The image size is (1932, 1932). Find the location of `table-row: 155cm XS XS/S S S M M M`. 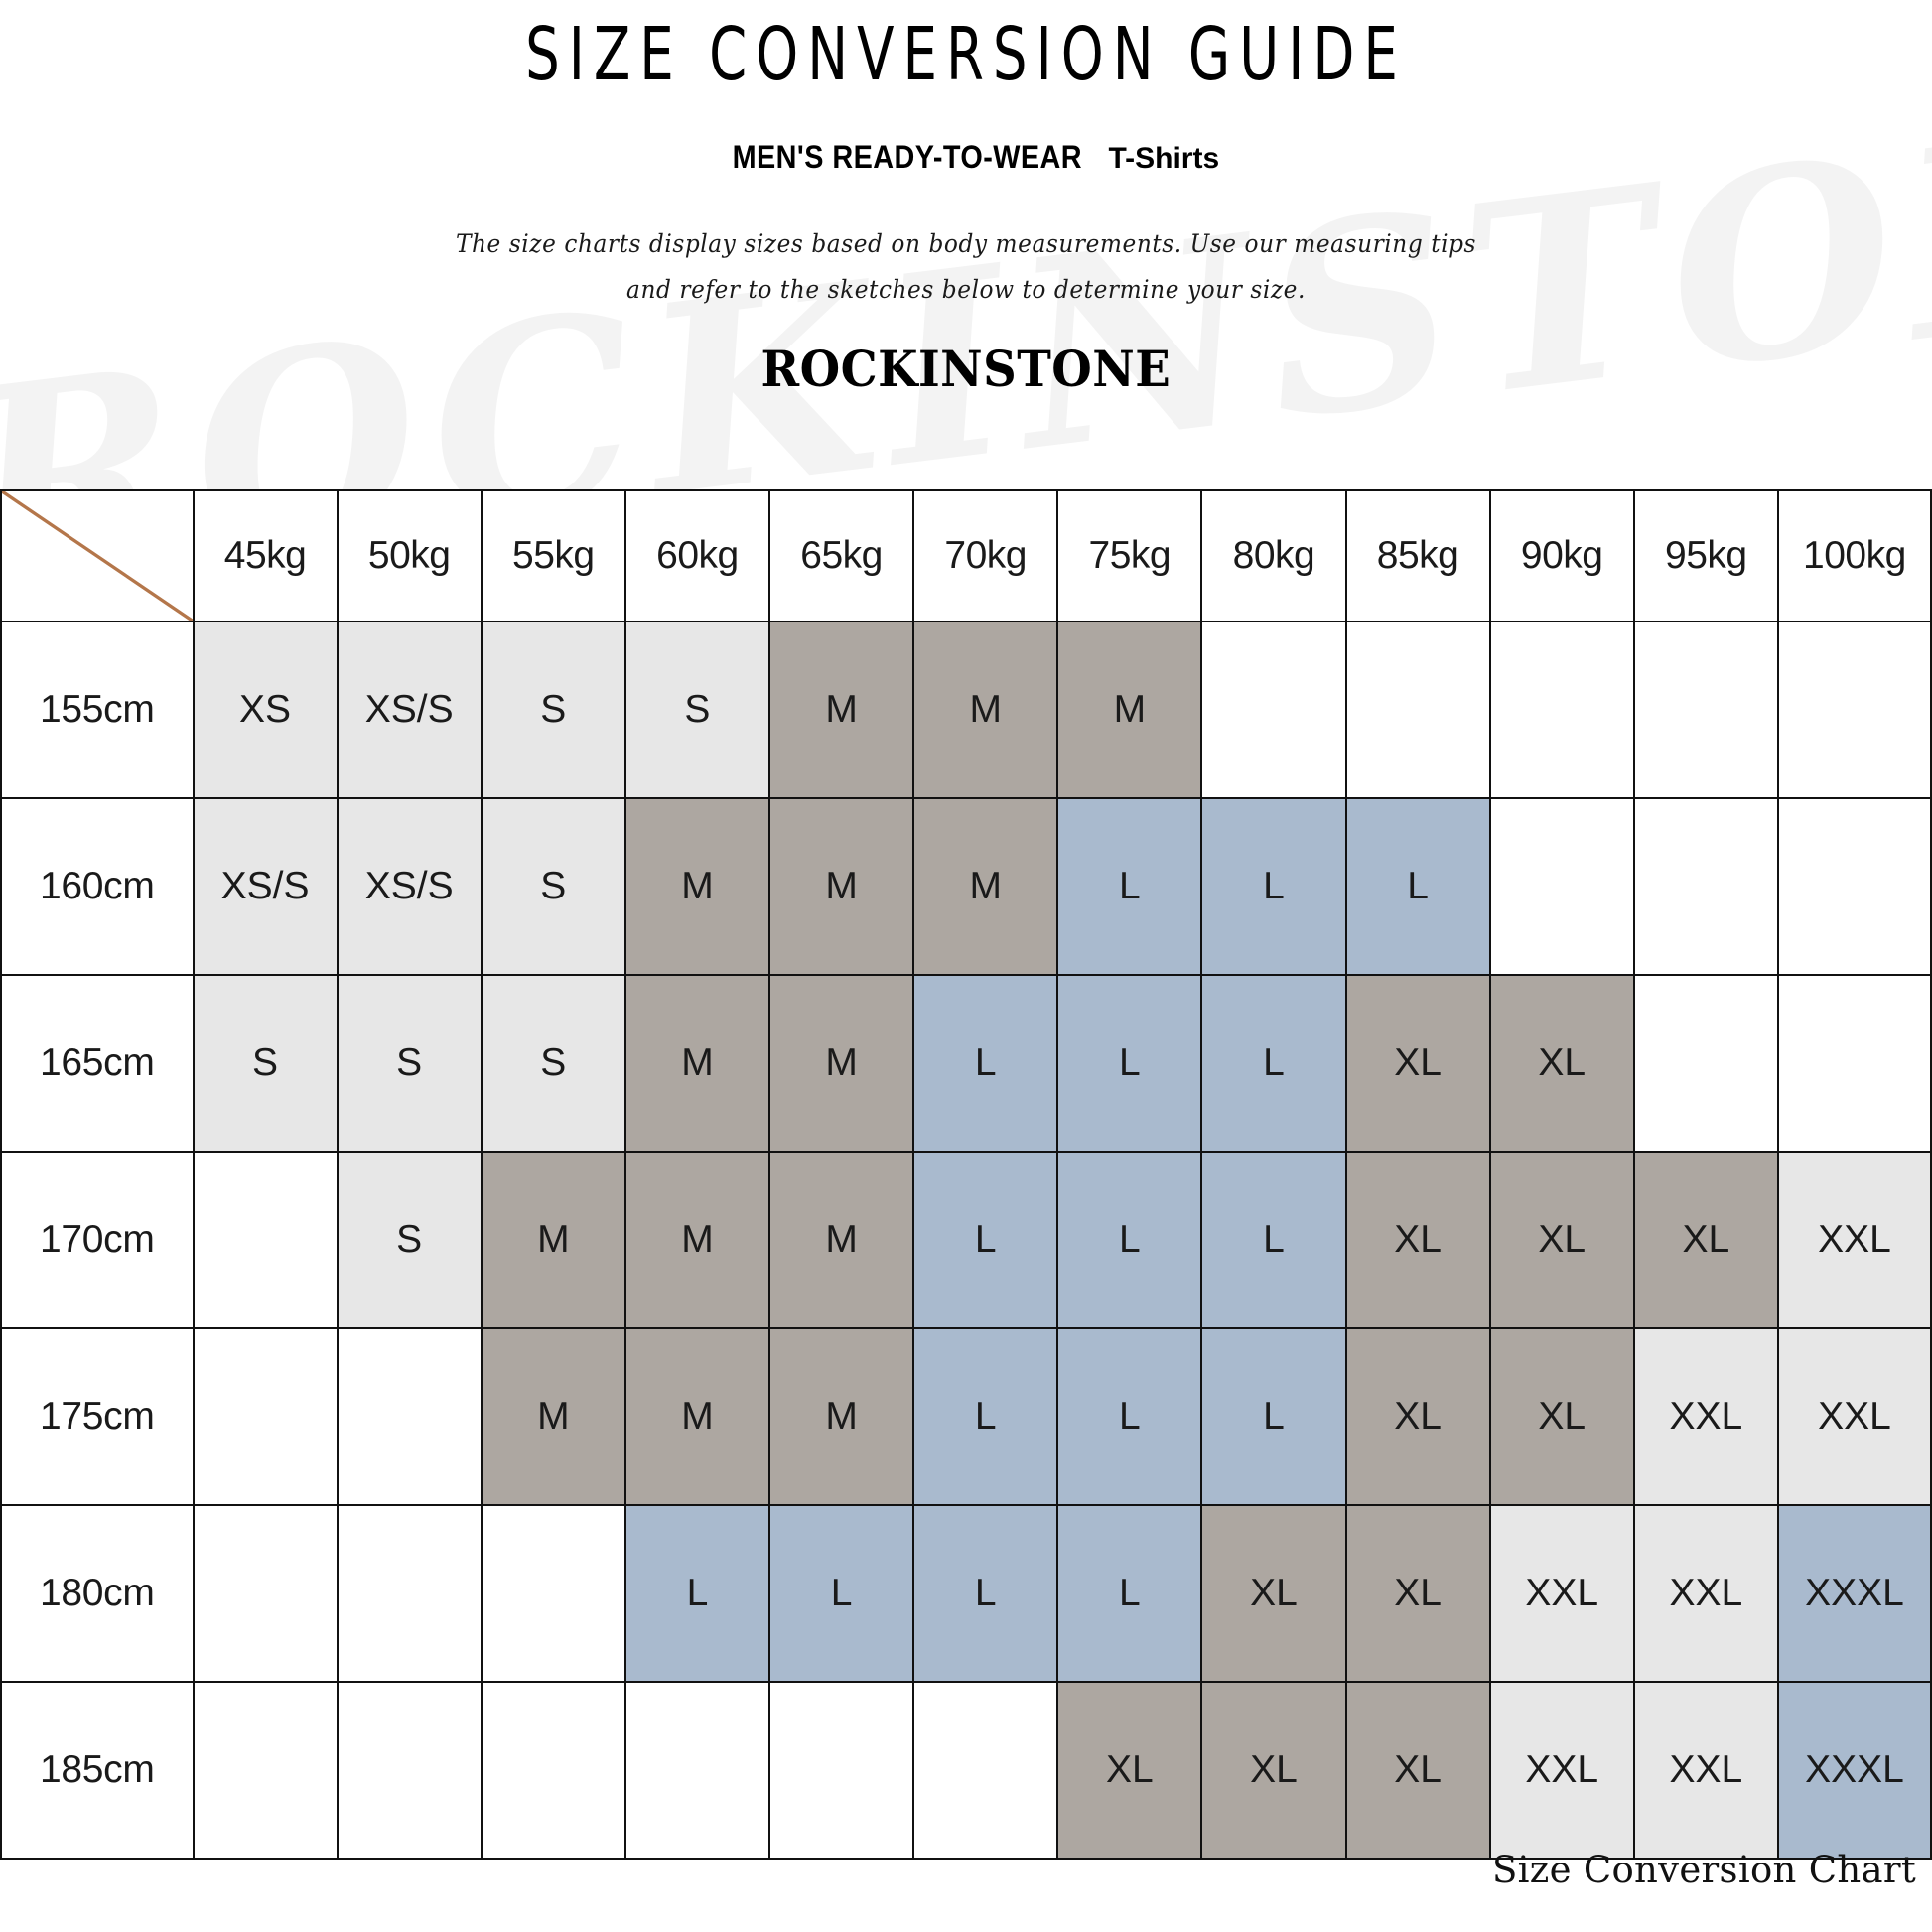

table-row: 155cm XS XS/S S S M M M is located at coordinates (966, 710).